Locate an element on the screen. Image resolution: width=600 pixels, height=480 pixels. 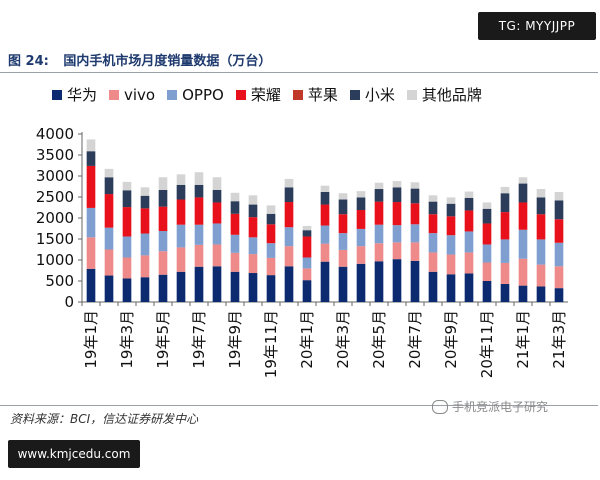
figure-title-text: 国内手机市场月度销量数据（万台） is located at coordinates (167, 61).